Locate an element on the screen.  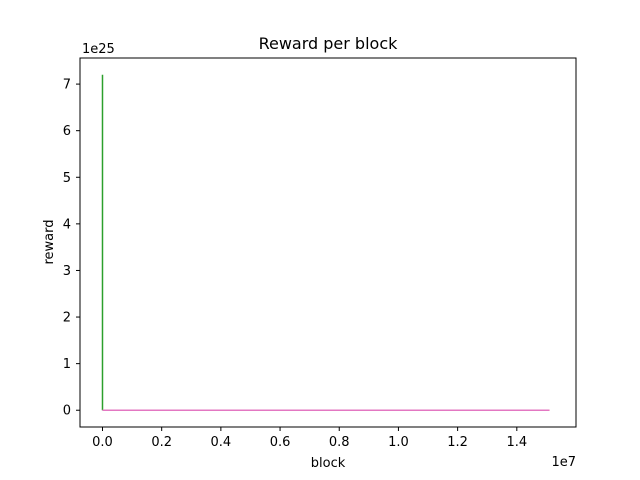
y-tick-label: 2 is located at coordinates (67, 318).